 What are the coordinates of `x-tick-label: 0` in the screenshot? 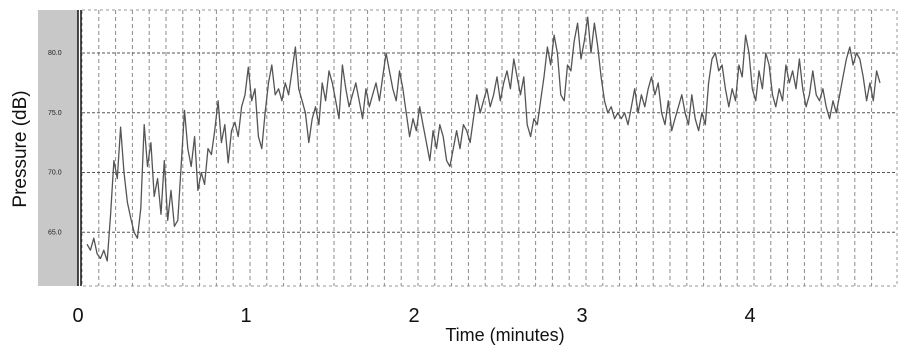 It's located at (77, 316).